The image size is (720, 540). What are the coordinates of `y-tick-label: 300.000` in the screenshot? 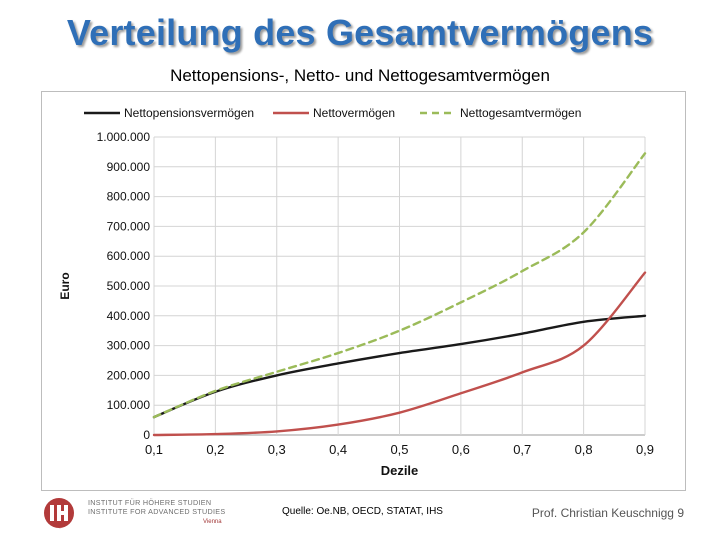 It's located at (129, 346).